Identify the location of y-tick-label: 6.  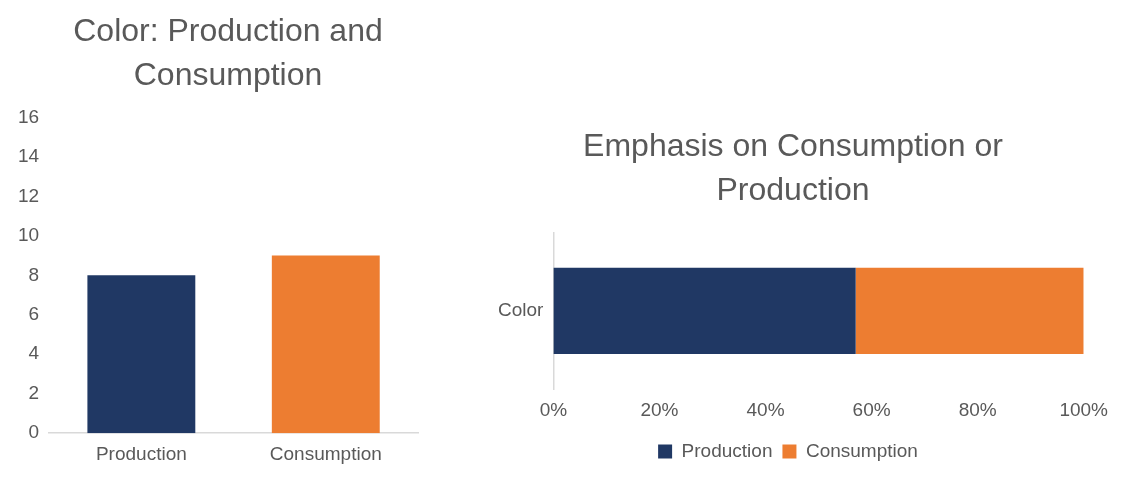
(34, 314).